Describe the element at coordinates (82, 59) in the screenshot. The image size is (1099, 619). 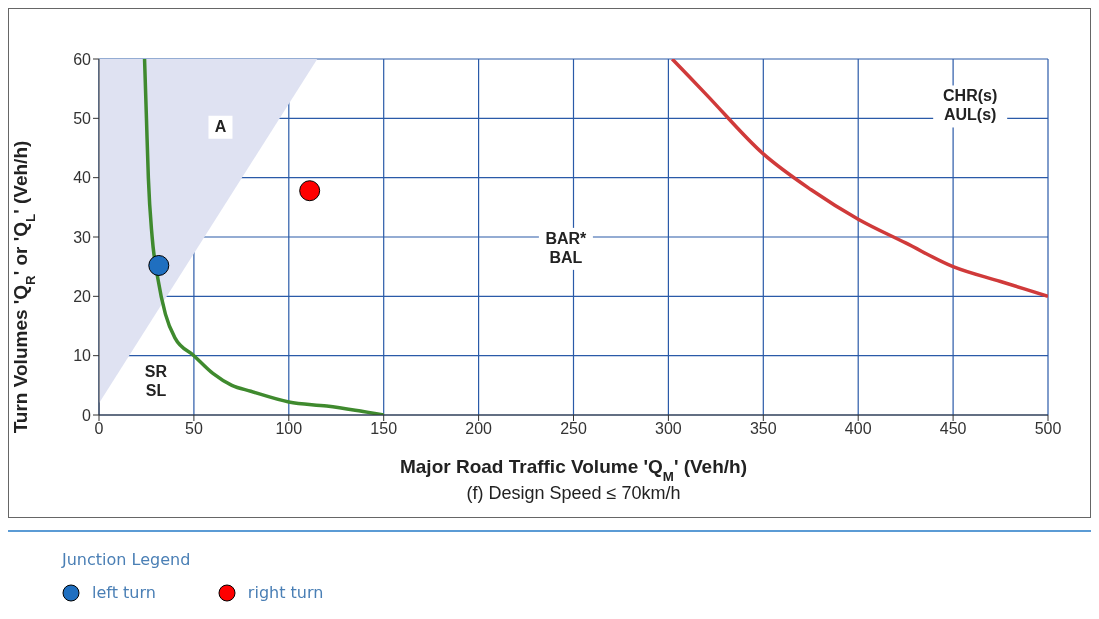
I see `y-tick-label: 60` at that location.